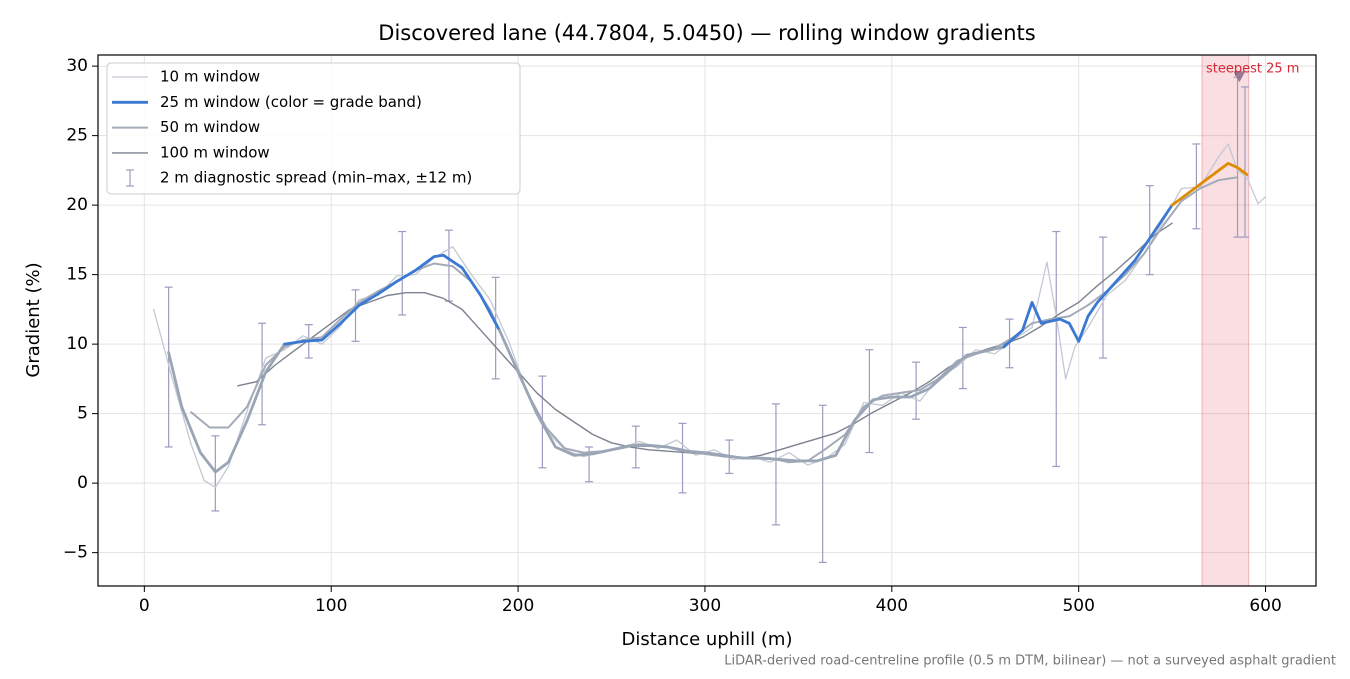 The width and height of the screenshot is (1350, 679). What do you see at coordinates (210, 127) in the screenshot?
I see `legend-label: 50 m window` at bounding box center [210, 127].